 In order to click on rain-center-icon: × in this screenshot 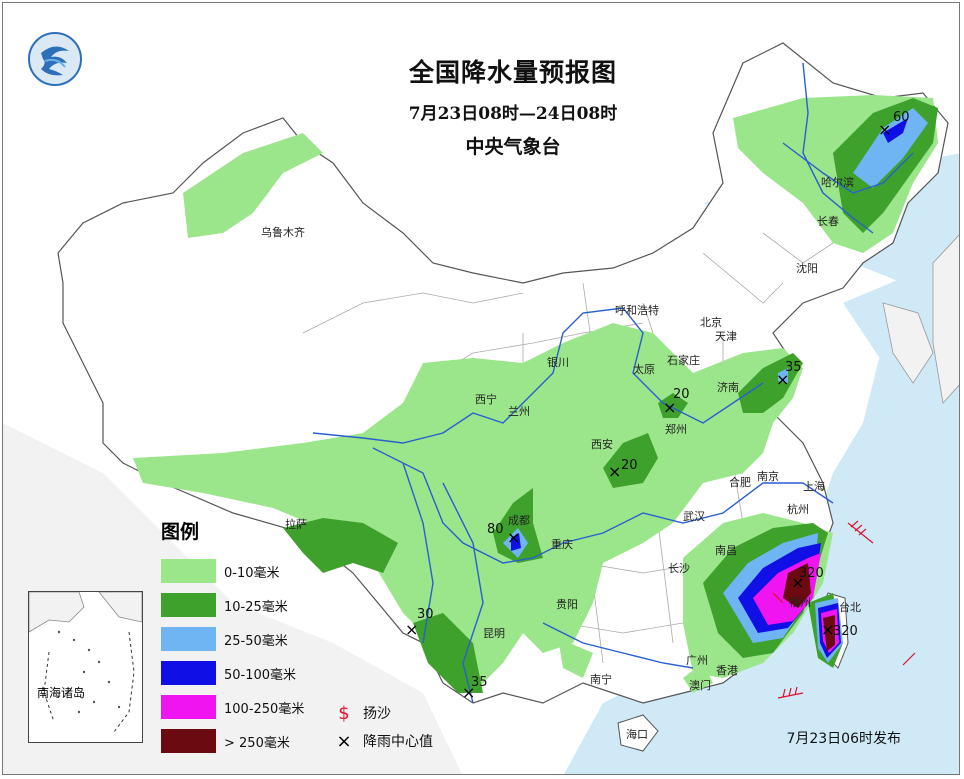, I will do `click(344, 741)`.